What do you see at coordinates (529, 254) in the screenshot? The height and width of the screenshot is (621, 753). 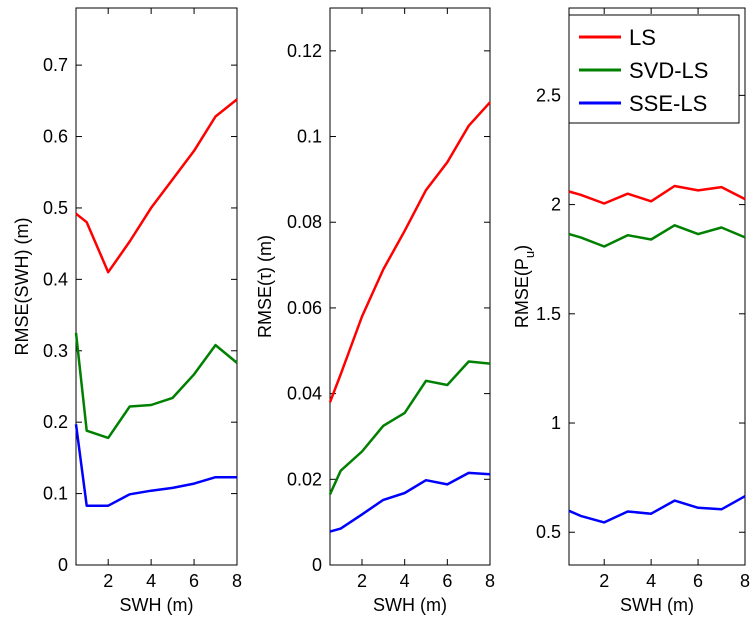 I see `y-axis-label-subscript: u` at bounding box center [529, 254].